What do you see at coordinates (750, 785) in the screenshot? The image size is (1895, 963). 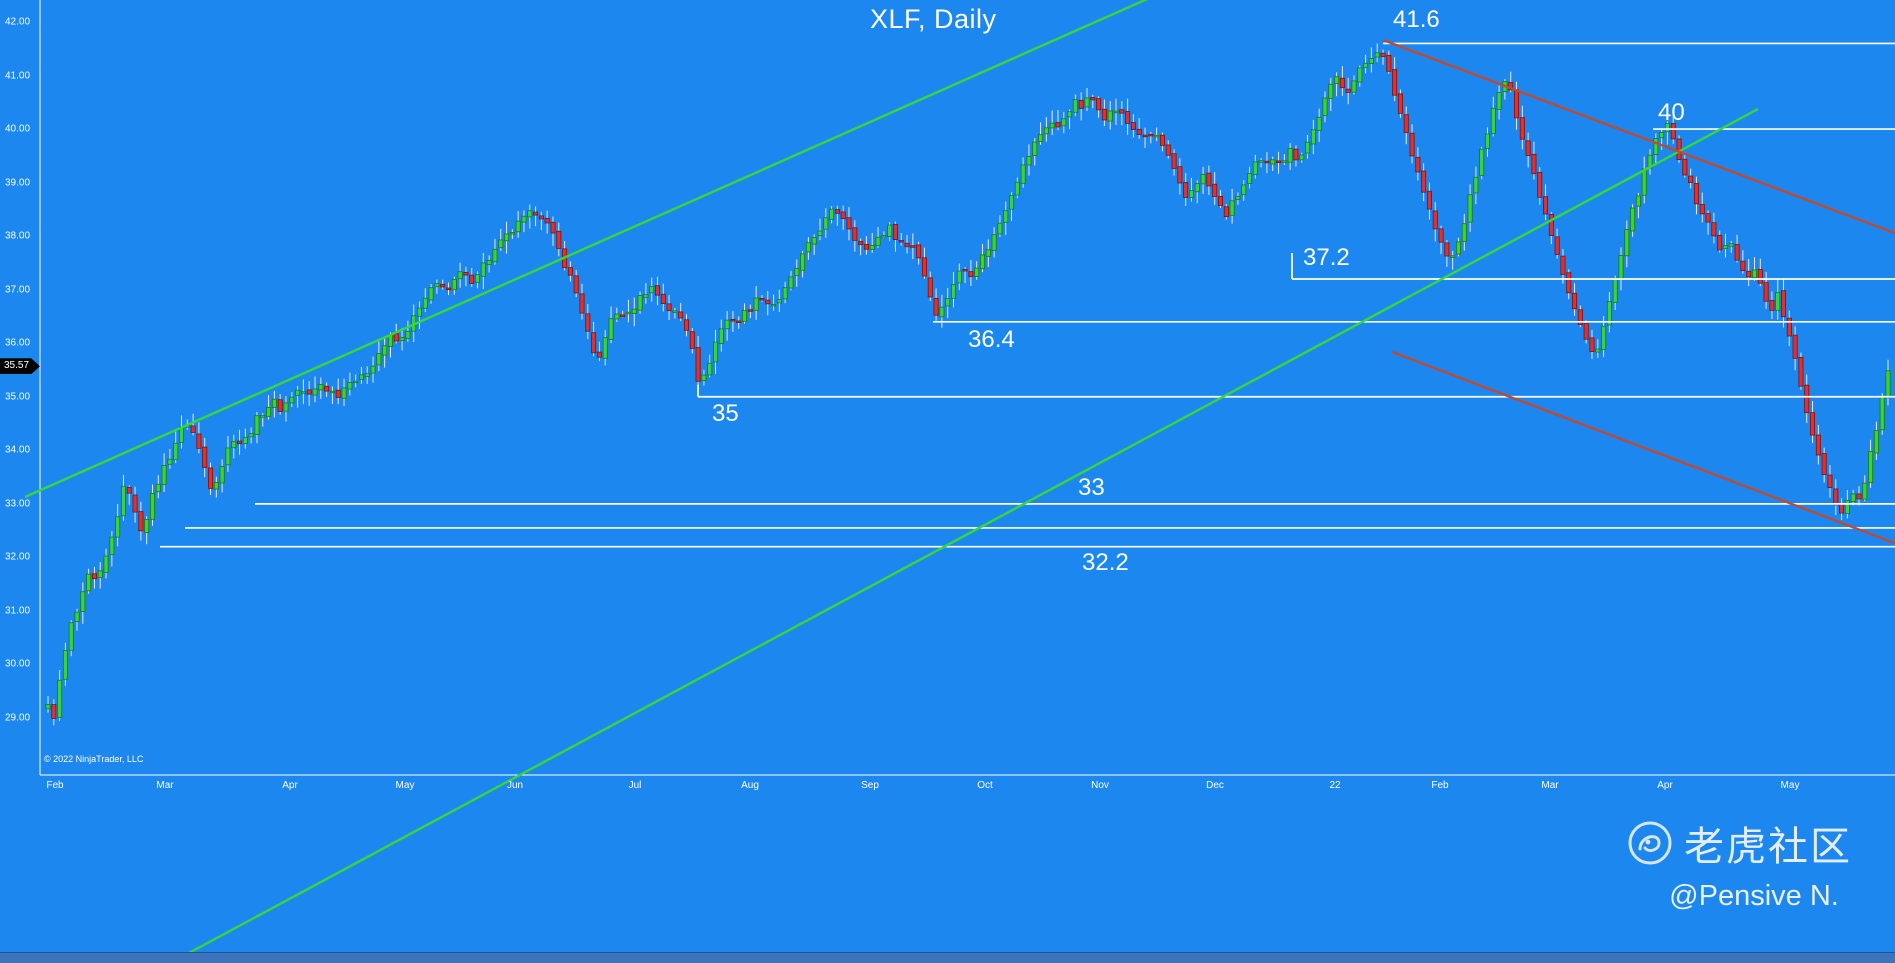 I see `time-tick-label: Aug` at bounding box center [750, 785].